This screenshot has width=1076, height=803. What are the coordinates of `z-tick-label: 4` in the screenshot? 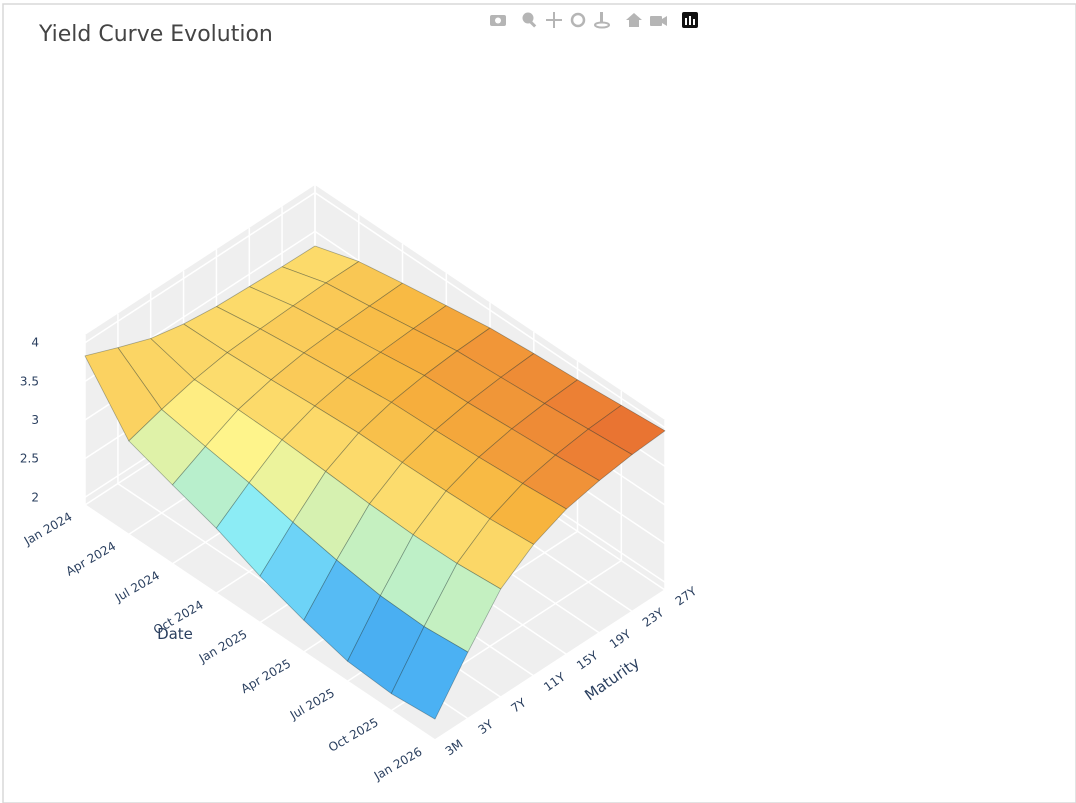 It's located at (35, 343).